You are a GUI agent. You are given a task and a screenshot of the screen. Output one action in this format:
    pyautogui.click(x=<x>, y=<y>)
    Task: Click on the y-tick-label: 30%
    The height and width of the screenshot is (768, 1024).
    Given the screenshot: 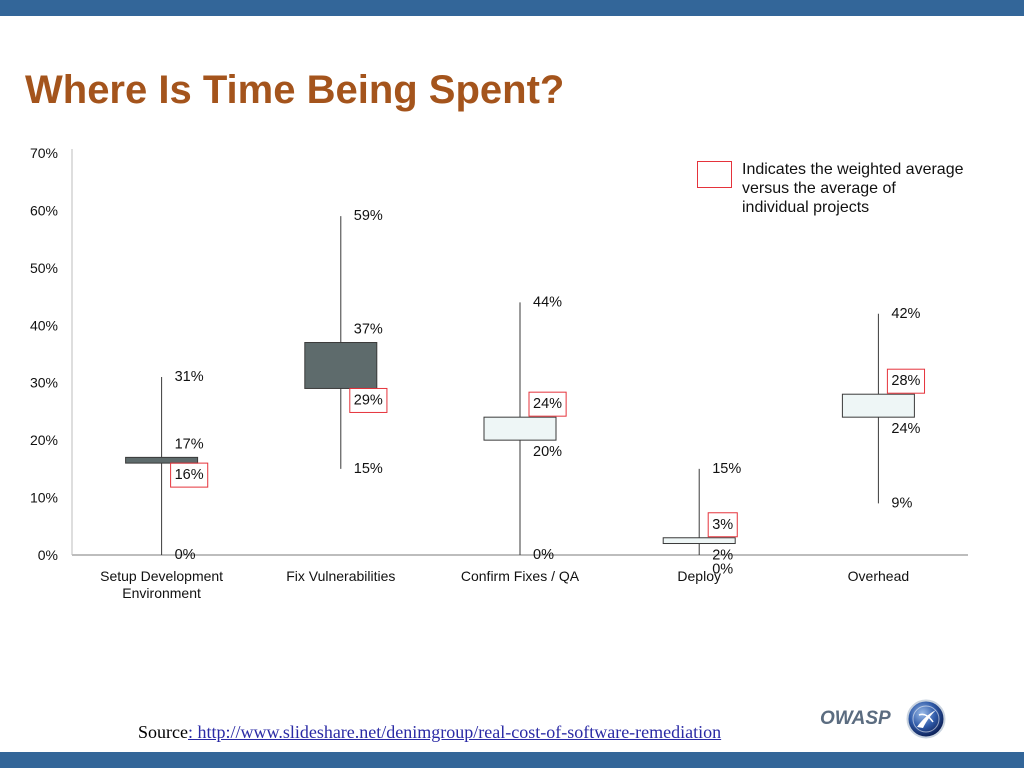 What is the action you would take?
    pyautogui.click(x=44, y=383)
    